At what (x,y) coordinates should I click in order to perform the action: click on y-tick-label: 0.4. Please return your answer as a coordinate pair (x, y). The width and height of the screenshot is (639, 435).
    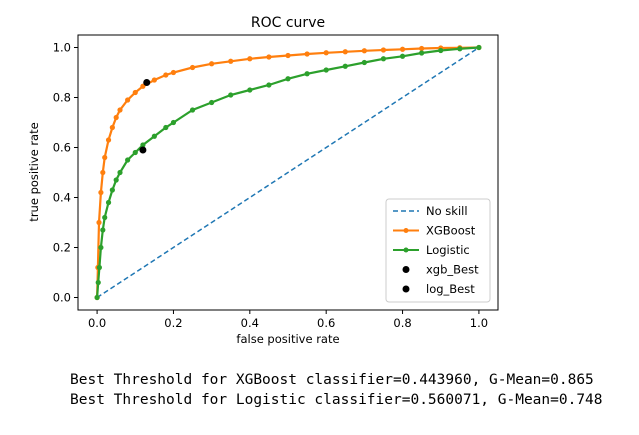
    Looking at the image, I should click on (62, 198).